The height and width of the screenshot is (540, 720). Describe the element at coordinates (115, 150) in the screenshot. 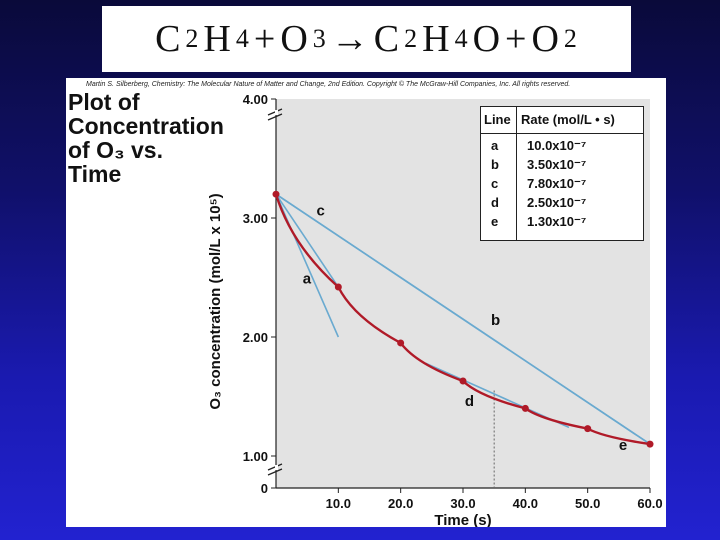

I see `plot-title-line-3: of O₃ vs.` at that location.